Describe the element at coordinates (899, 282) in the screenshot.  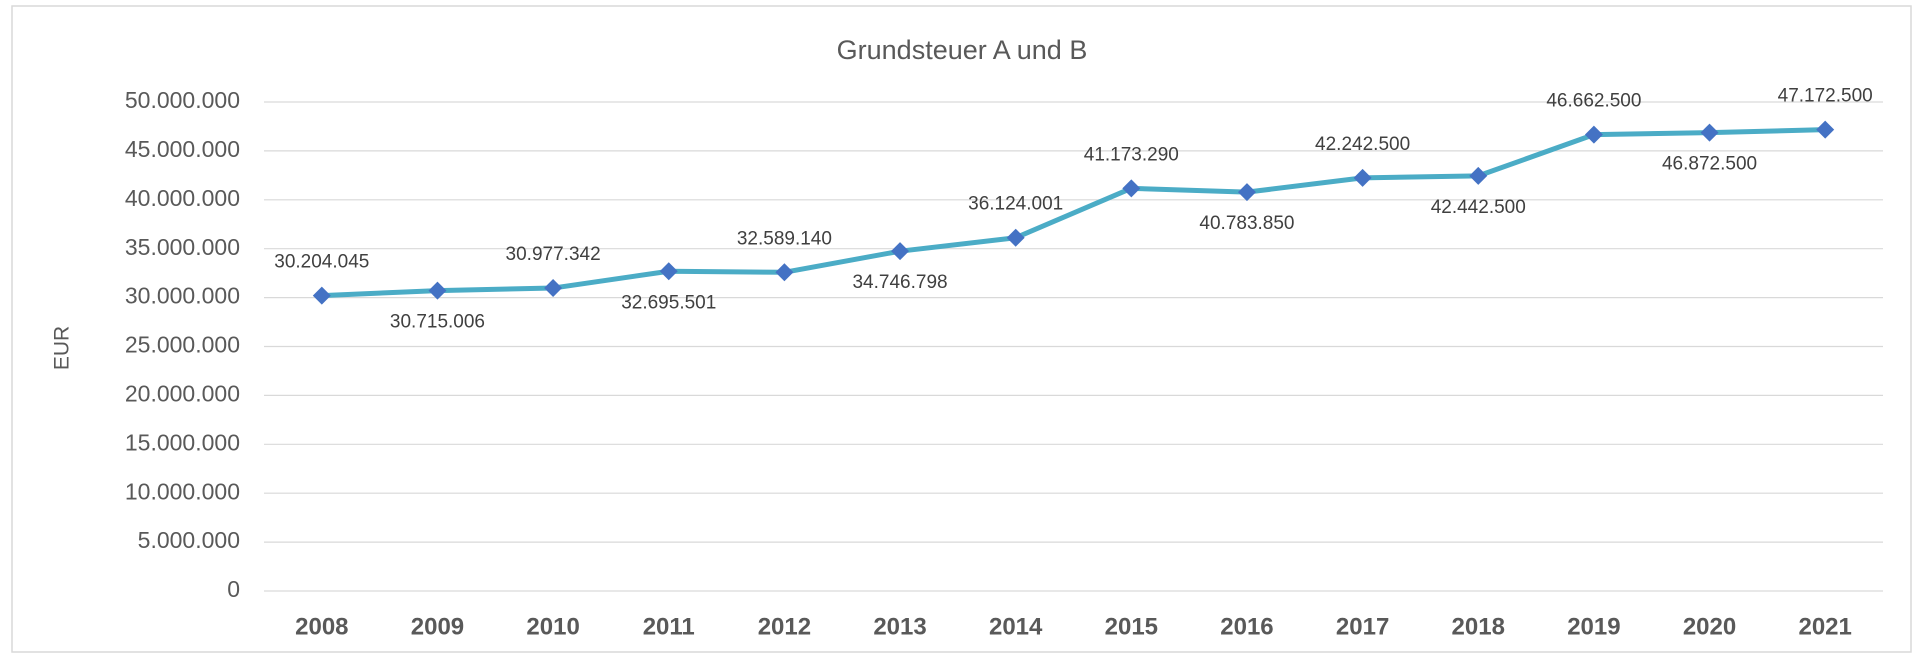
I see `data-label: 34.746.798` at that location.